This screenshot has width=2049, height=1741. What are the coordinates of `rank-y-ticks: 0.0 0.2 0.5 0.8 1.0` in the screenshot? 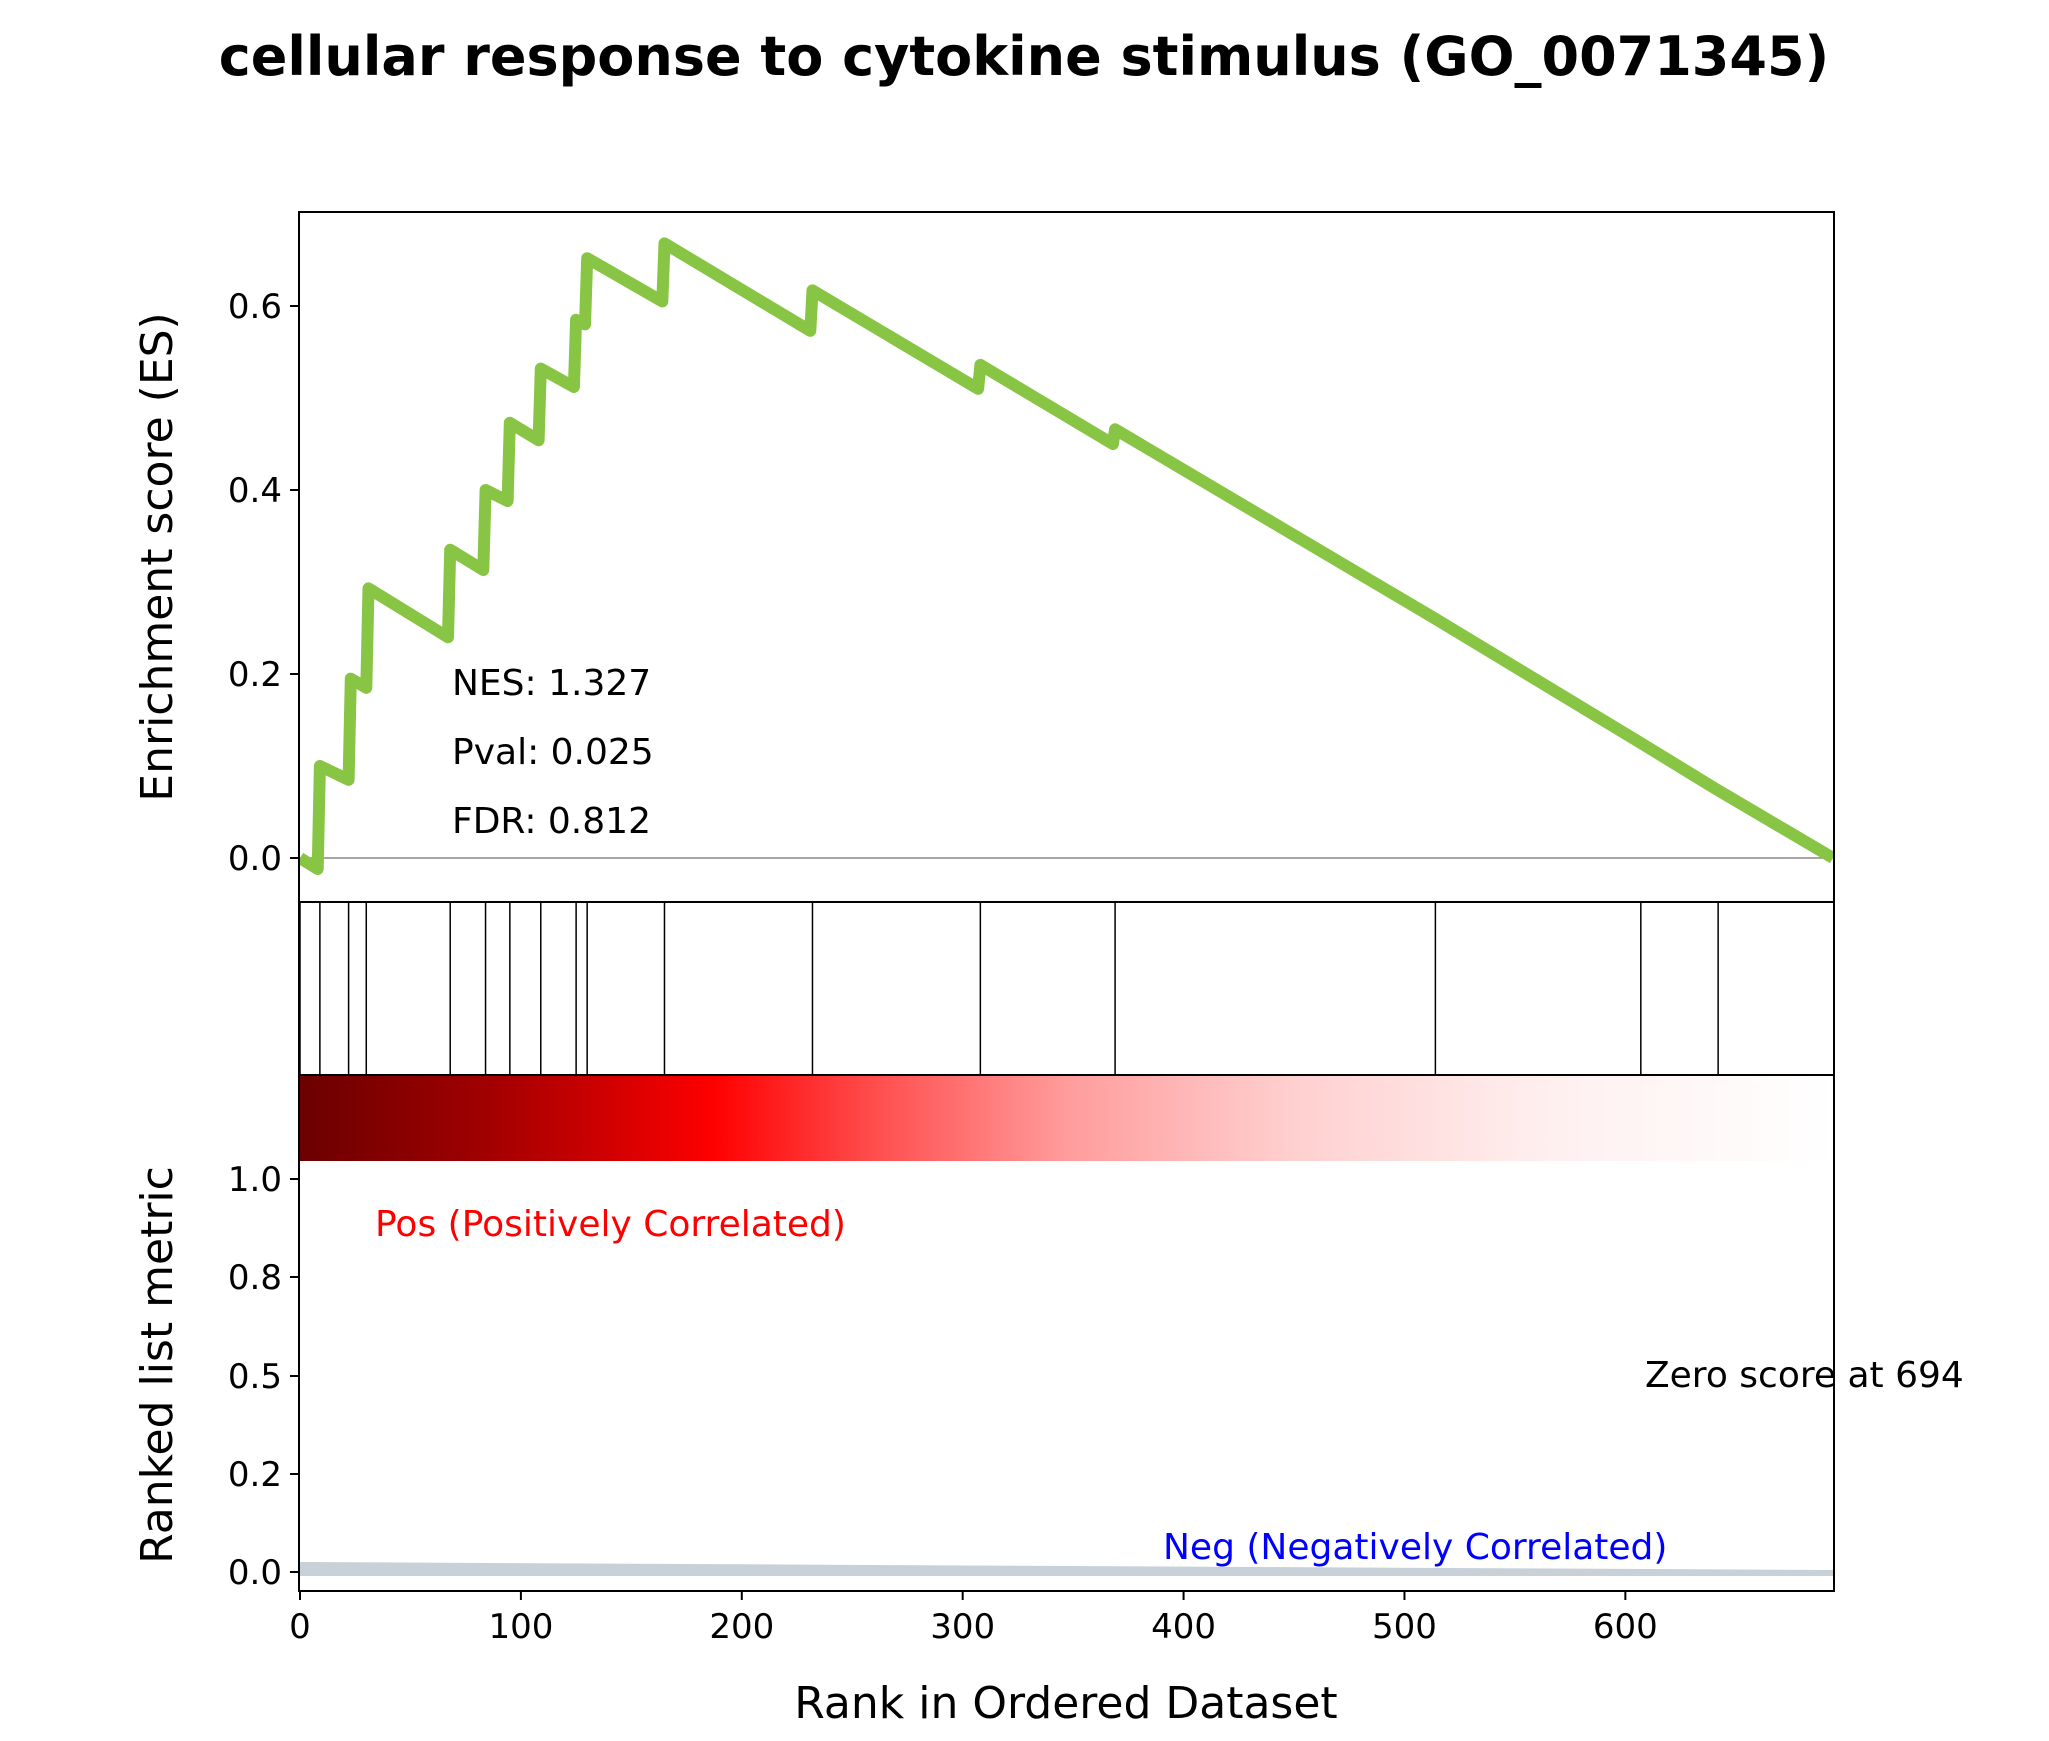 It's located at (263, 1376).